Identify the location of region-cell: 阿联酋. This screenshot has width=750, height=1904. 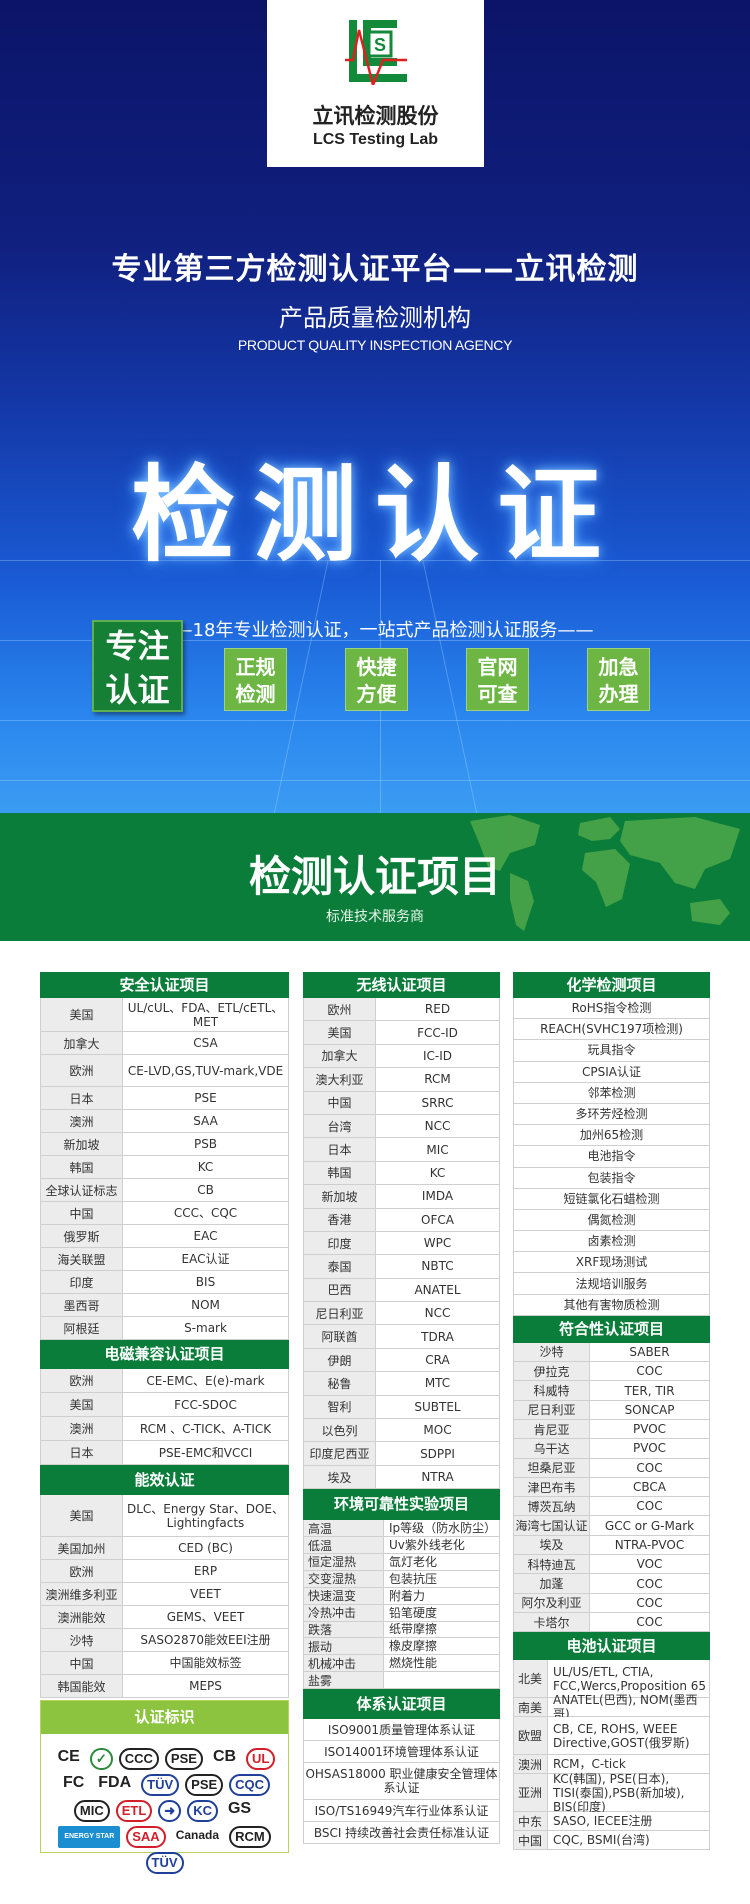
(340, 1336).